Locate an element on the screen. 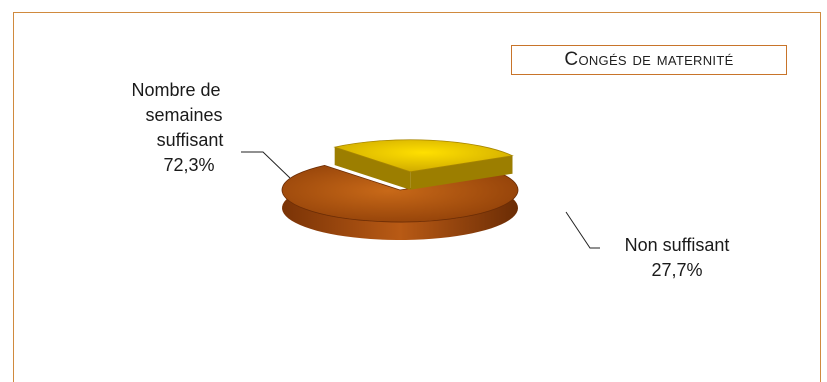  slice1-label-line1: Non suffisant is located at coordinates (677, 245).